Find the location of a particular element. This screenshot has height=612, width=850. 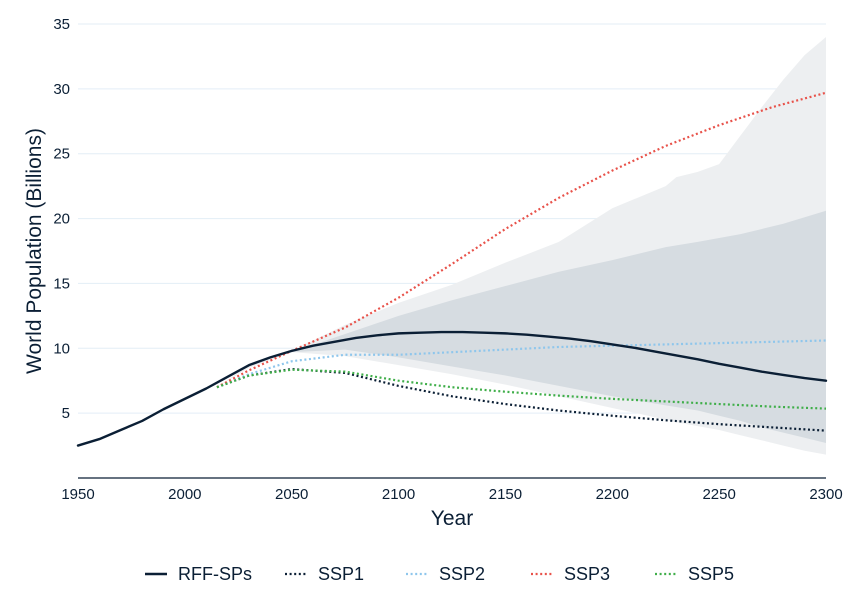

x-tick-label: 2150 is located at coordinates (505, 494).